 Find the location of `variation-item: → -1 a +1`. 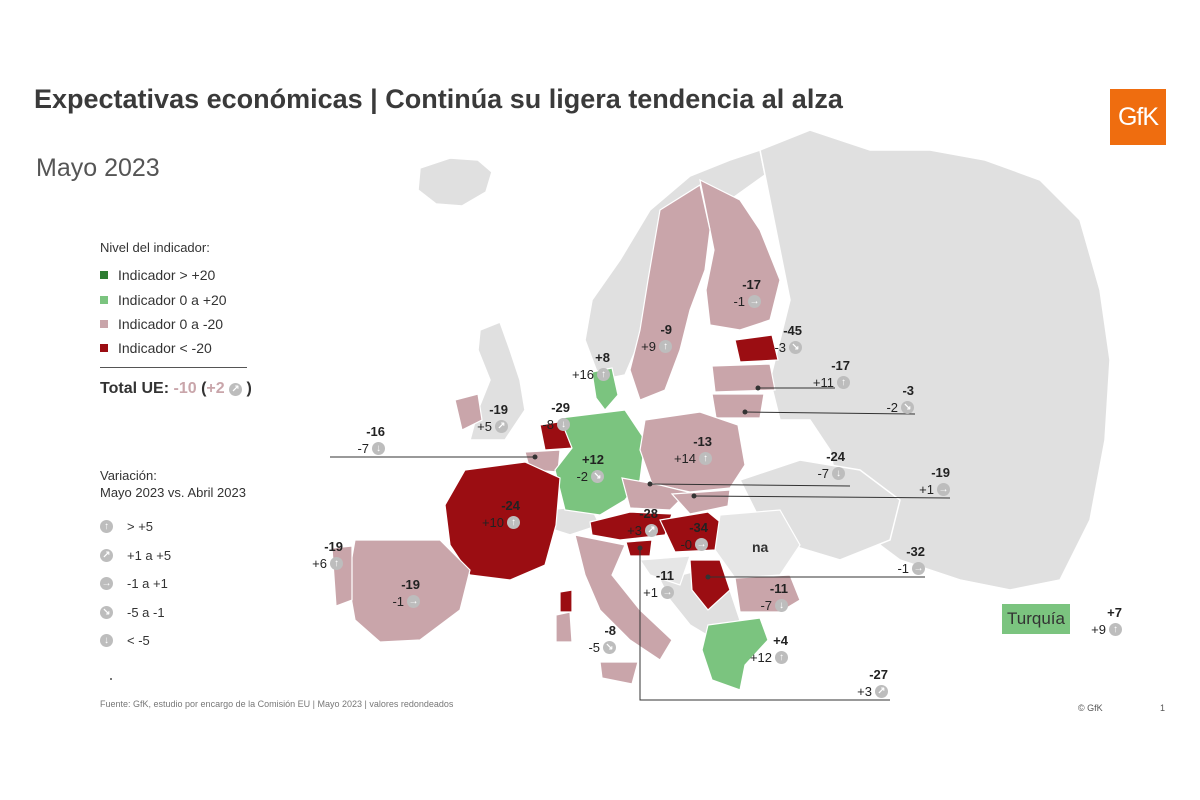

variation-item: → -1 a +1 is located at coordinates (134, 583).